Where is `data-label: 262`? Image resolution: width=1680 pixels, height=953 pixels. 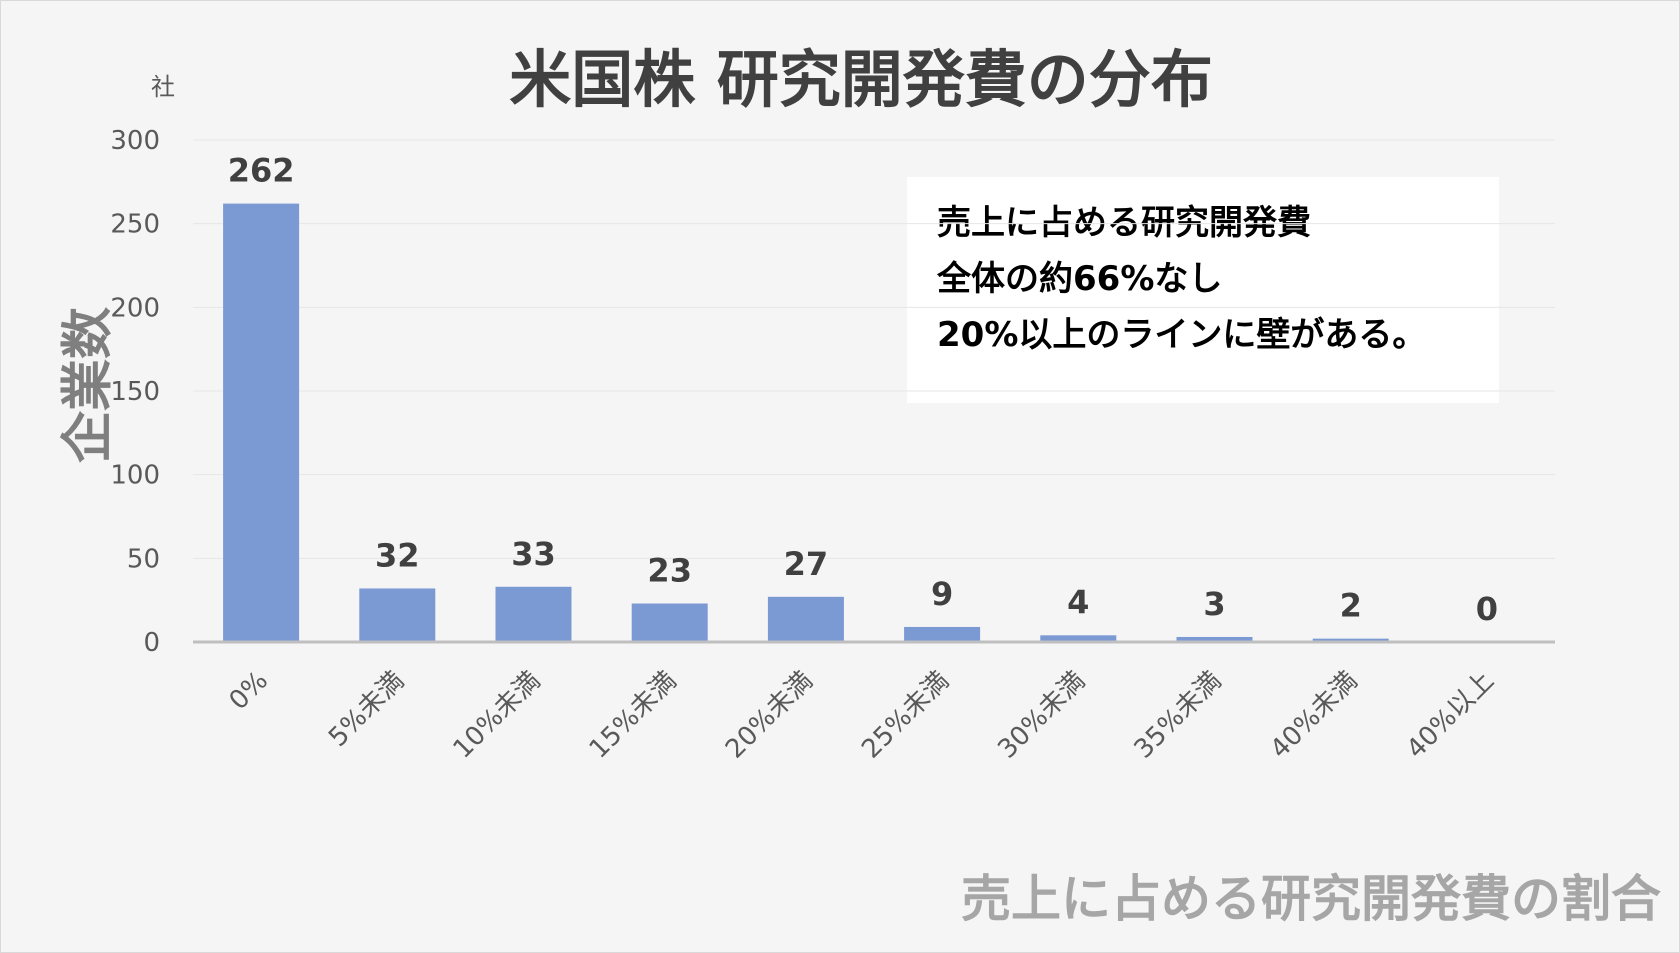 data-label: 262 is located at coordinates (261, 171).